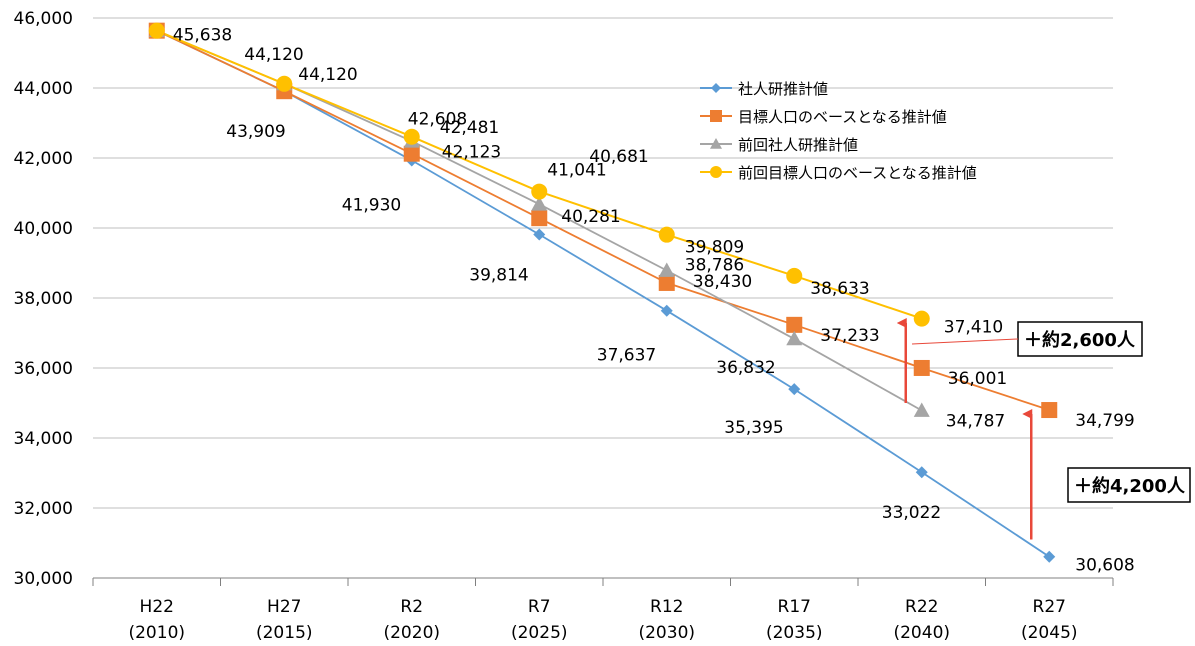 The height and width of the screenshot is (646, 1195). Describe the element at coordinates (411, 633) in the screenshot. I see `x-tick-label-year: (2020)` at that location.